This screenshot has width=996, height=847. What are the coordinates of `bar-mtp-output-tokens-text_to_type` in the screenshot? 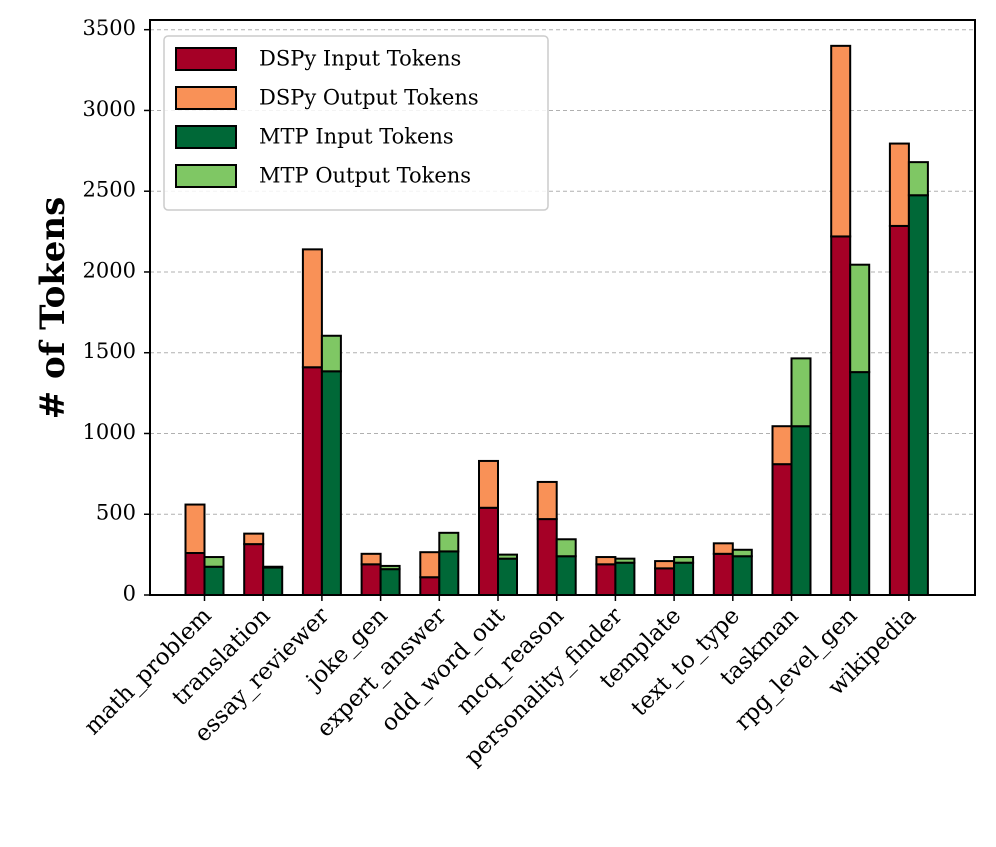 It's located at (742, 553).